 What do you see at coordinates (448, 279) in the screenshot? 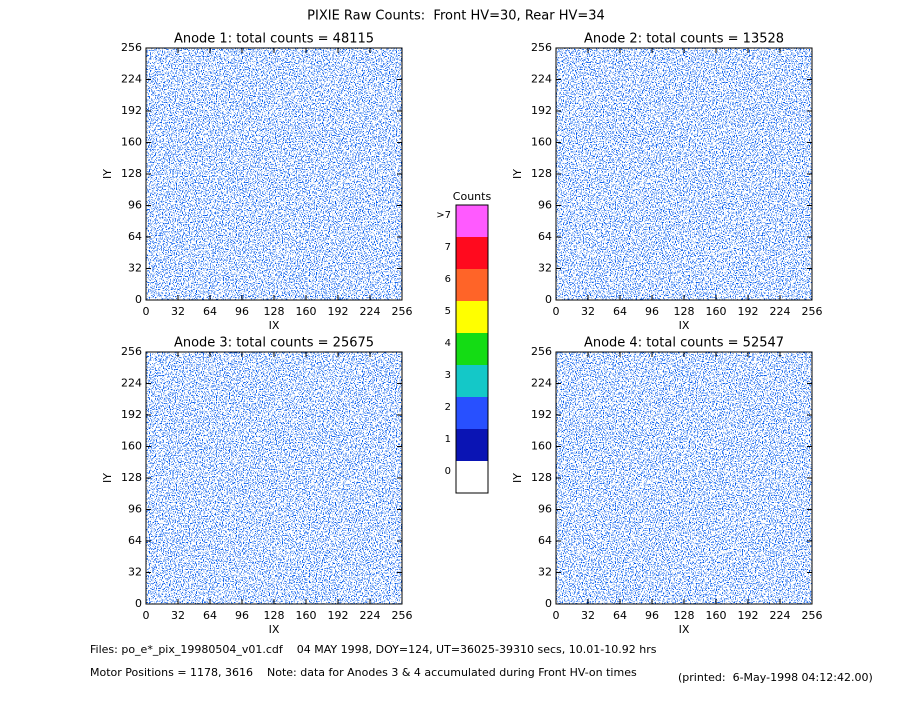
I see `colorbar-label: 6` at bounding box center [448, 279].